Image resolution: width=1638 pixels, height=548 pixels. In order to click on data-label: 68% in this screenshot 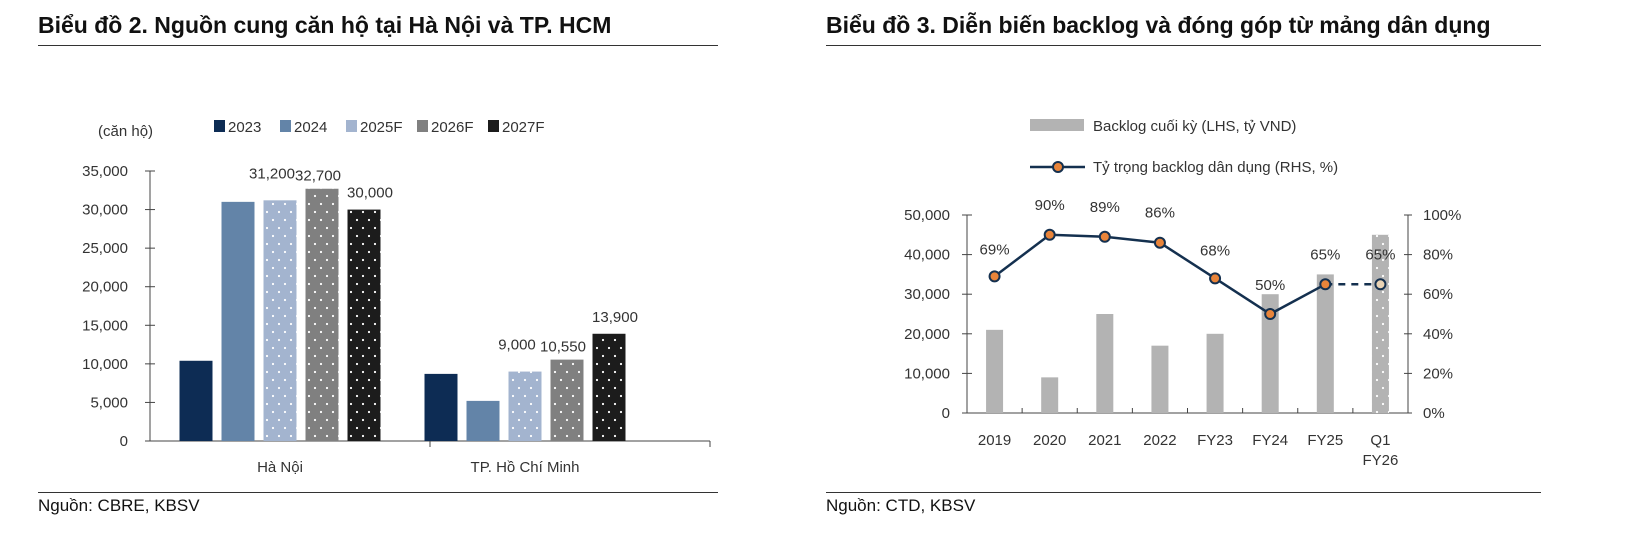, I will do `click(1215, 250)`.